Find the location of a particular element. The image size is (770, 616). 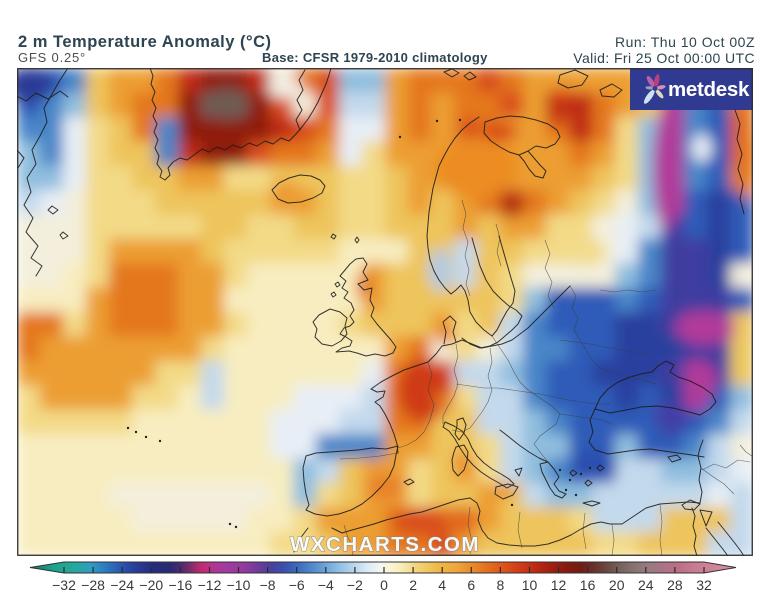

svg-text: −12 is located at coordinates (210, 585).